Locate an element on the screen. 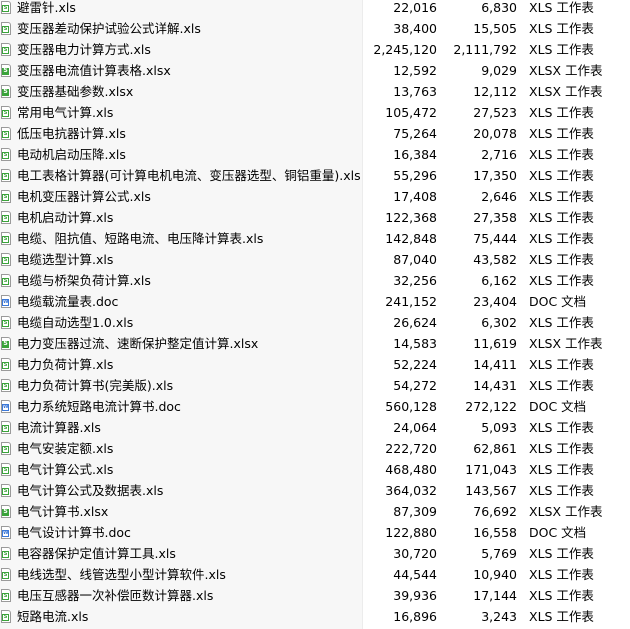 The width and height of the screenshot is (630, 629). file-size: 55,296 is located at coordinates (415, 175).